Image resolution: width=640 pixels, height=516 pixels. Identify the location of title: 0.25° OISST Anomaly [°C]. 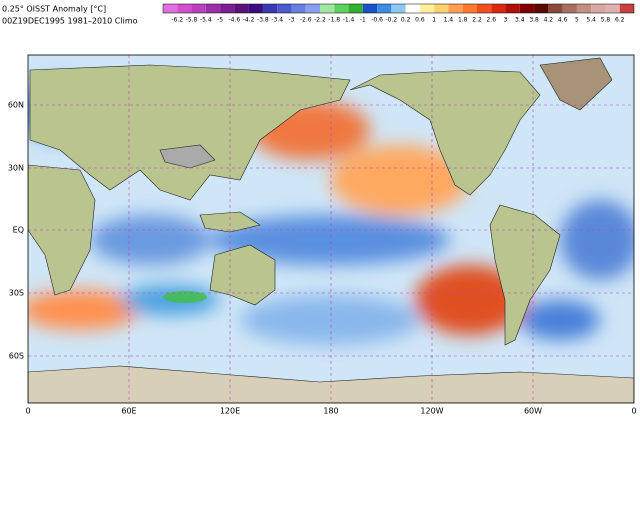
(54, 9).